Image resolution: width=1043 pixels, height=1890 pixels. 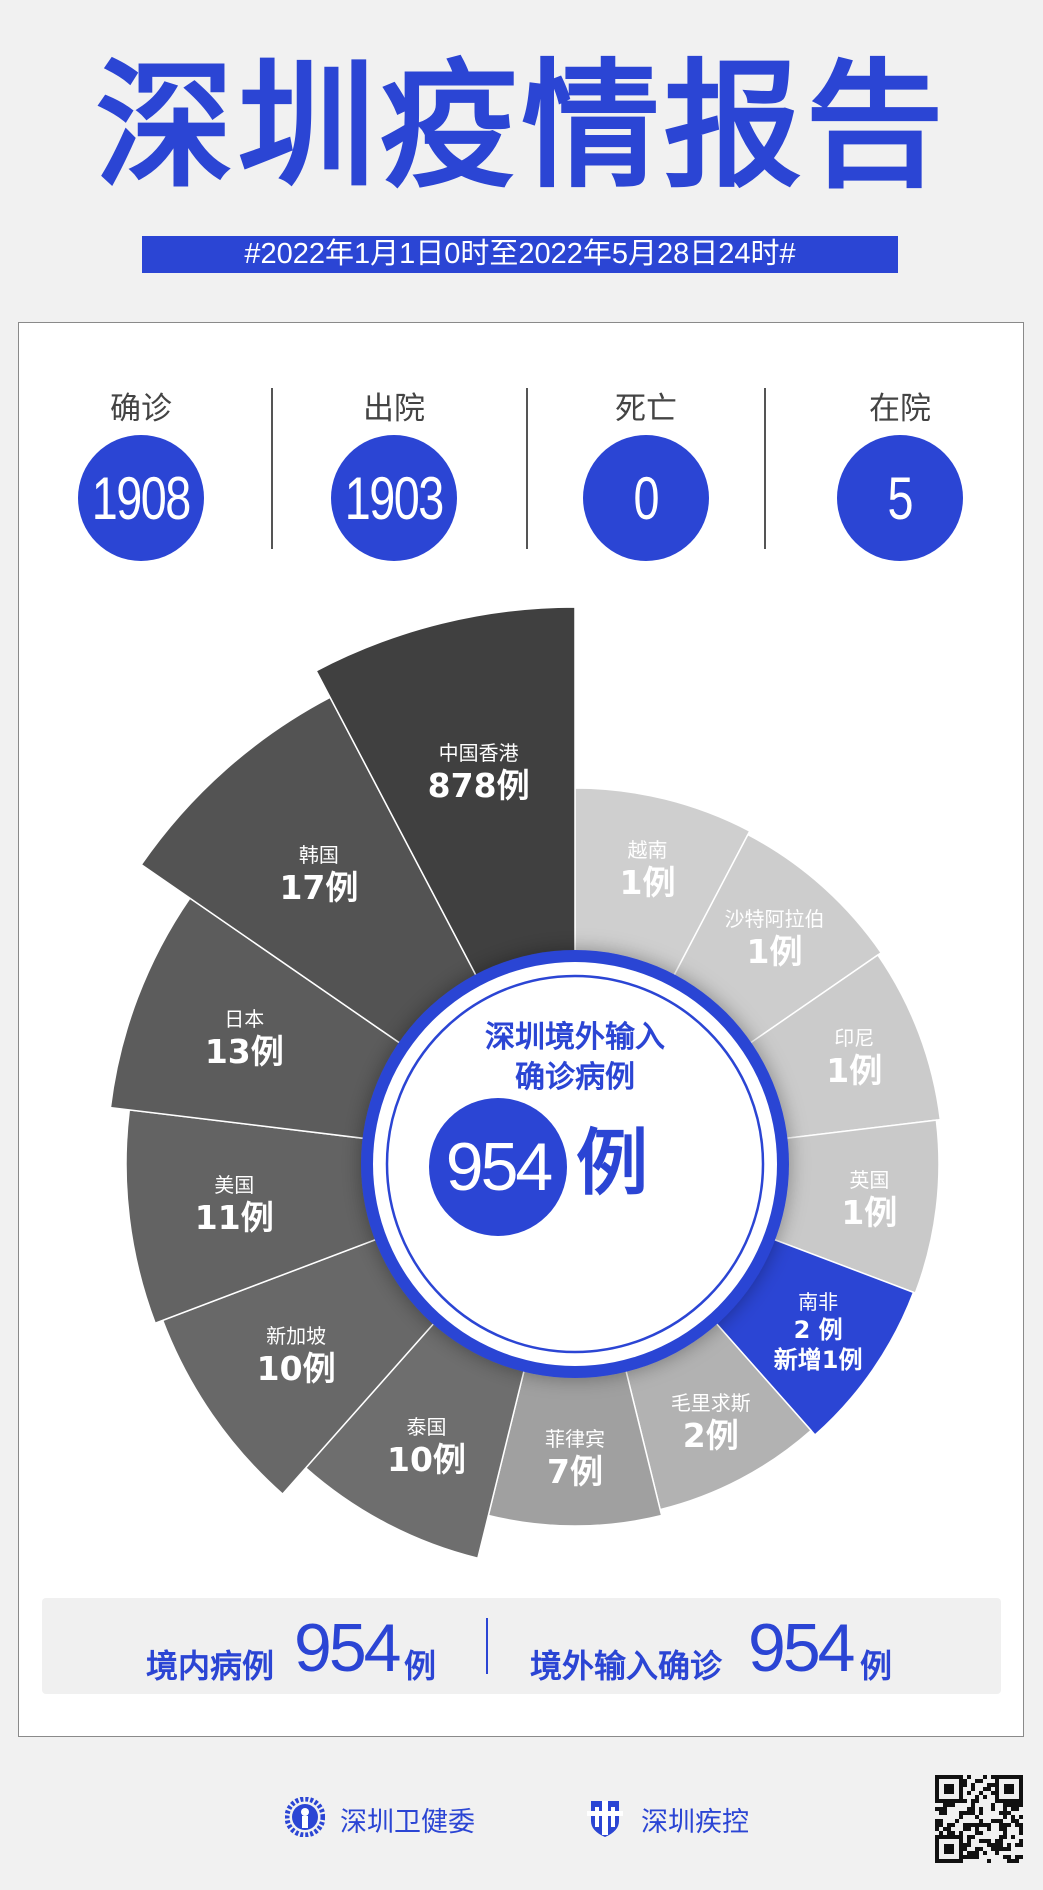 I want to click on center-unit: 例, so click(x=612, y=1163).